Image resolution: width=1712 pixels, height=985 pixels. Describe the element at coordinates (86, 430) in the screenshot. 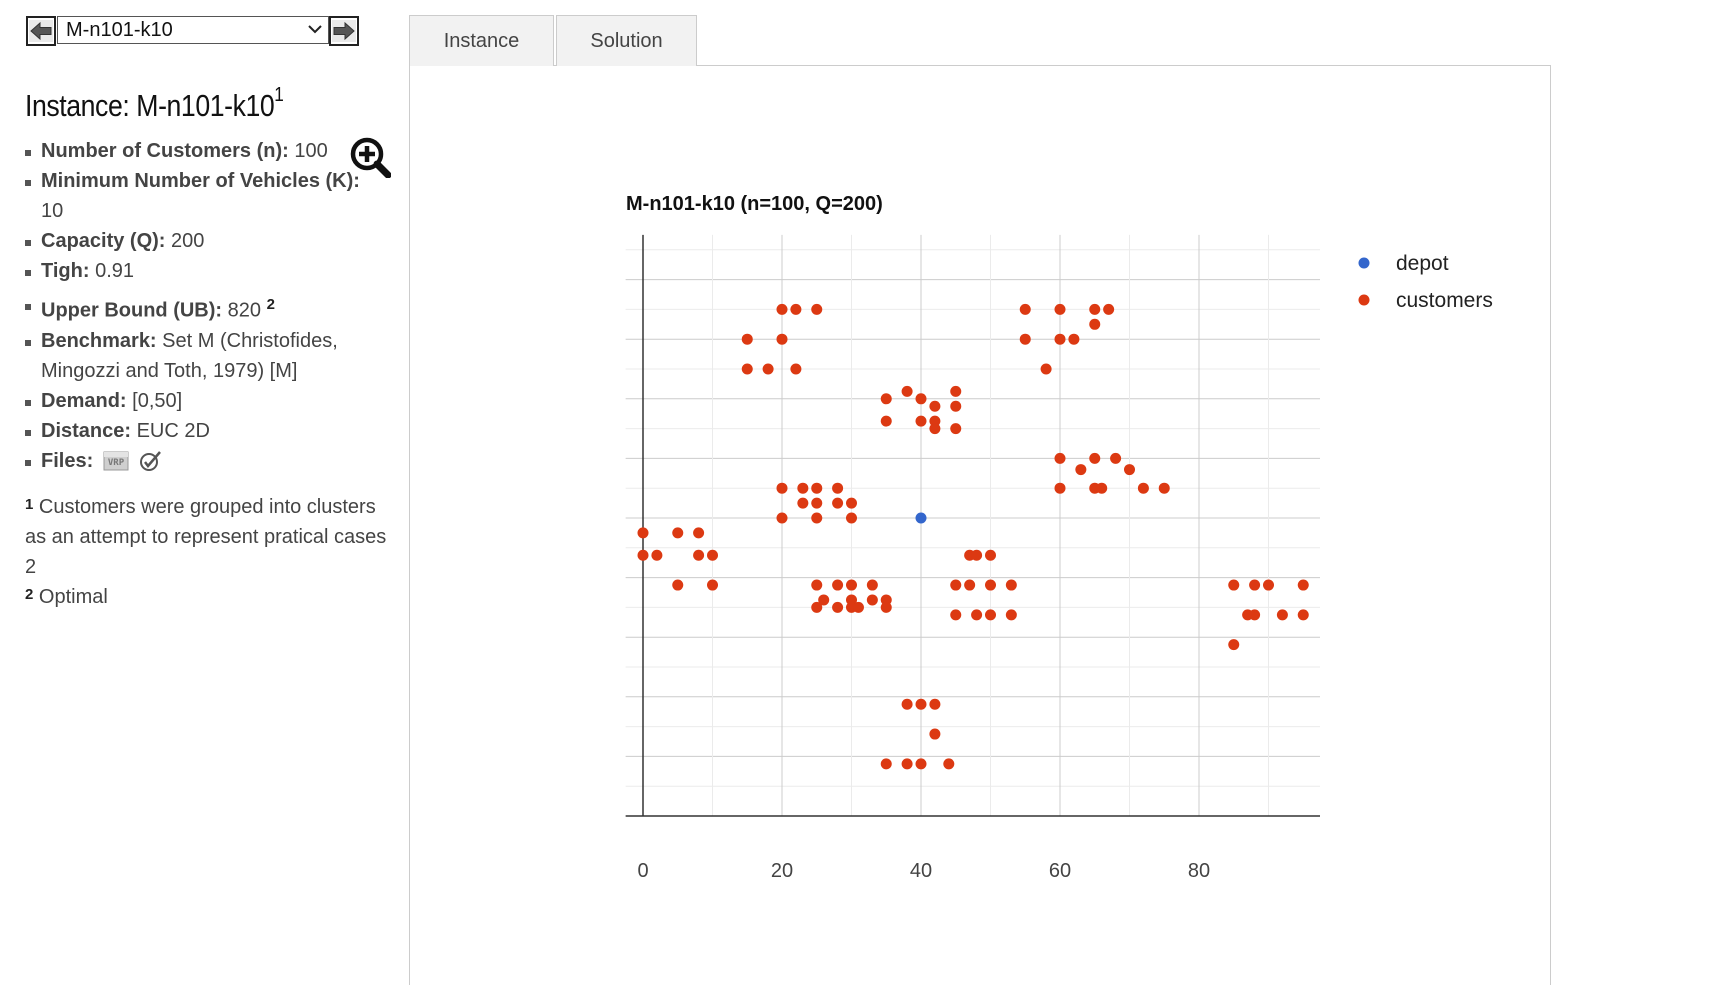

I see `field-label: Distance:` at that location.